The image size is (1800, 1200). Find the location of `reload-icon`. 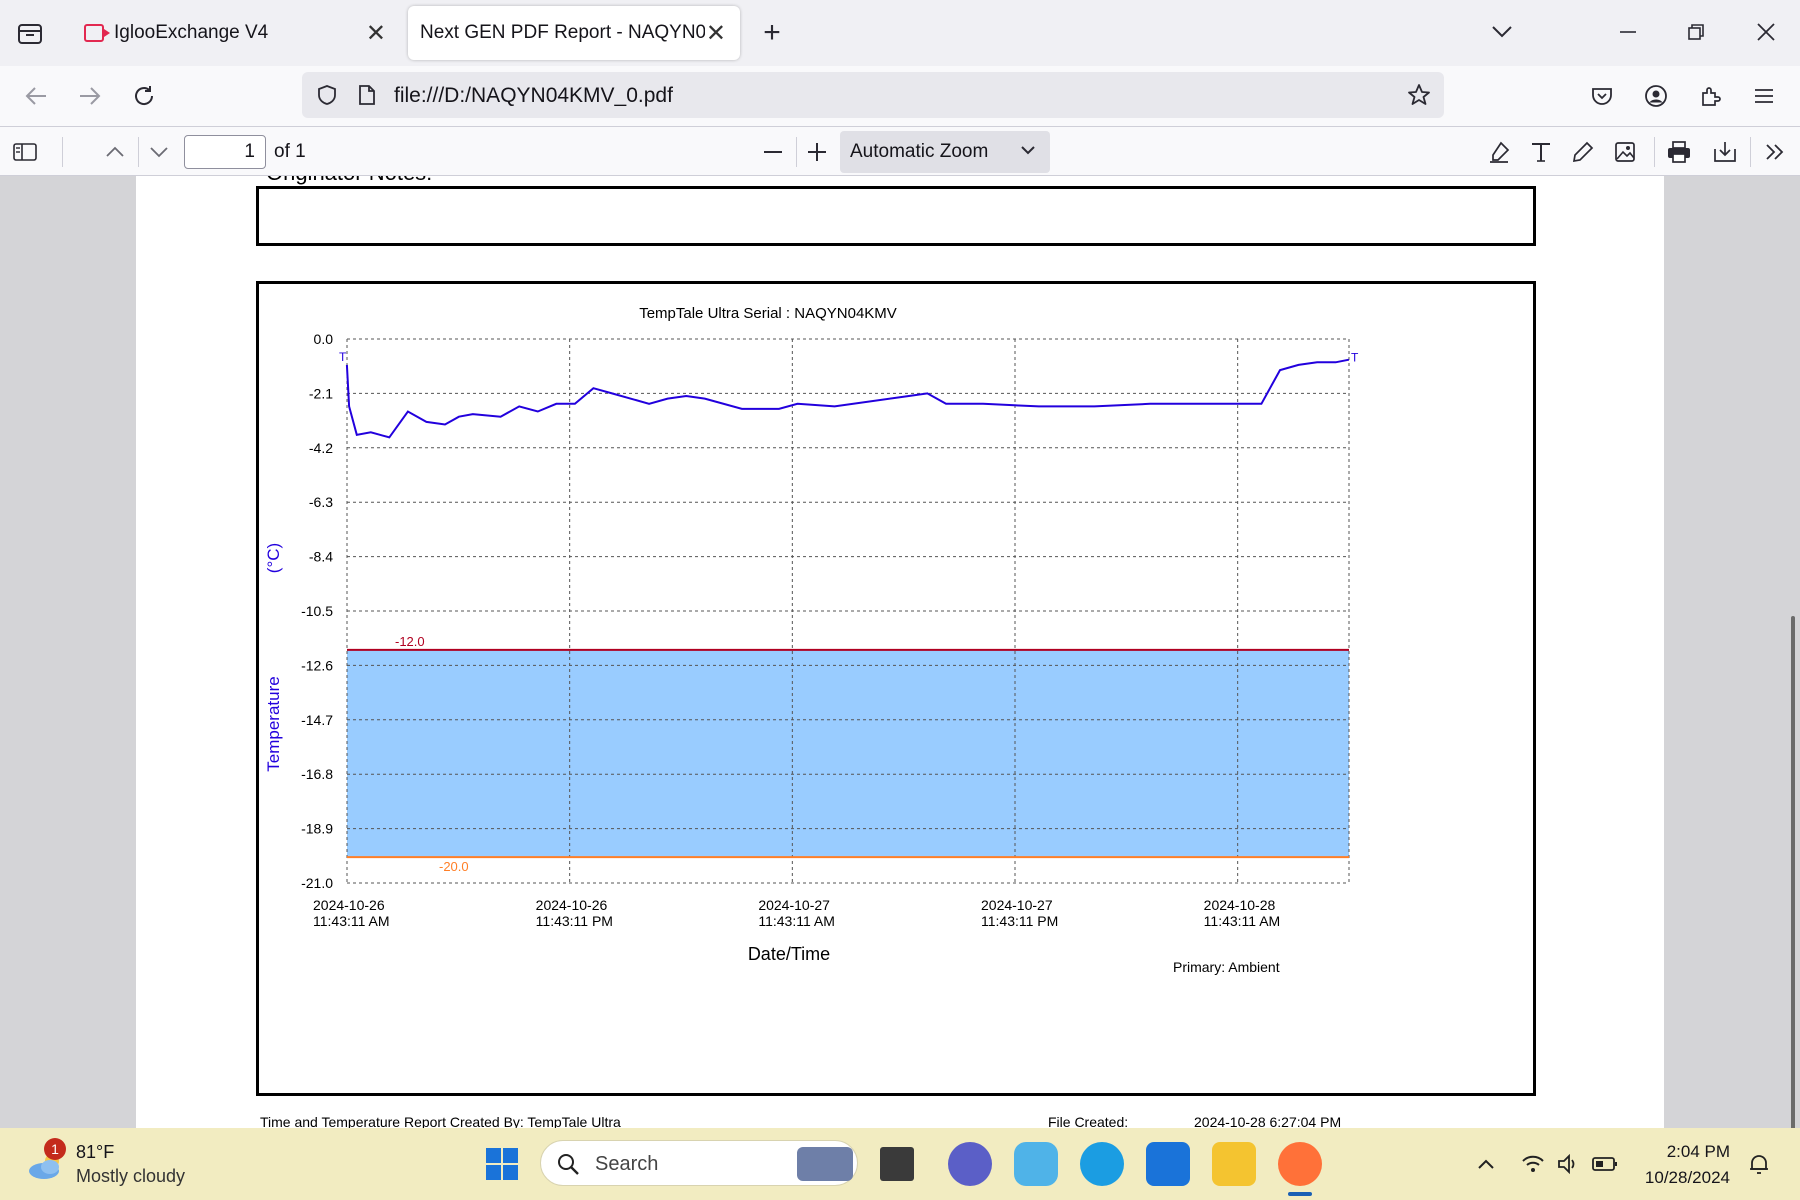

reload-icon is located at coordinates (144, 96).